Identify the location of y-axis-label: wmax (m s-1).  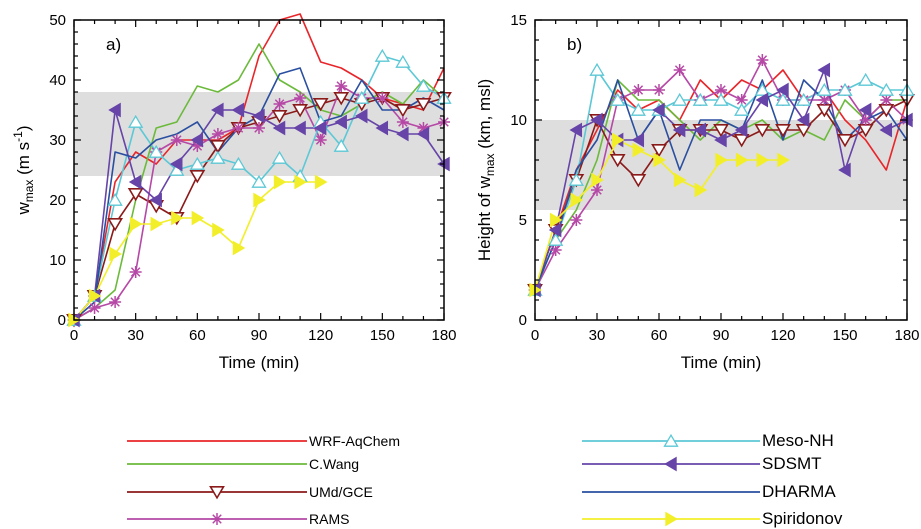
(23, 170).